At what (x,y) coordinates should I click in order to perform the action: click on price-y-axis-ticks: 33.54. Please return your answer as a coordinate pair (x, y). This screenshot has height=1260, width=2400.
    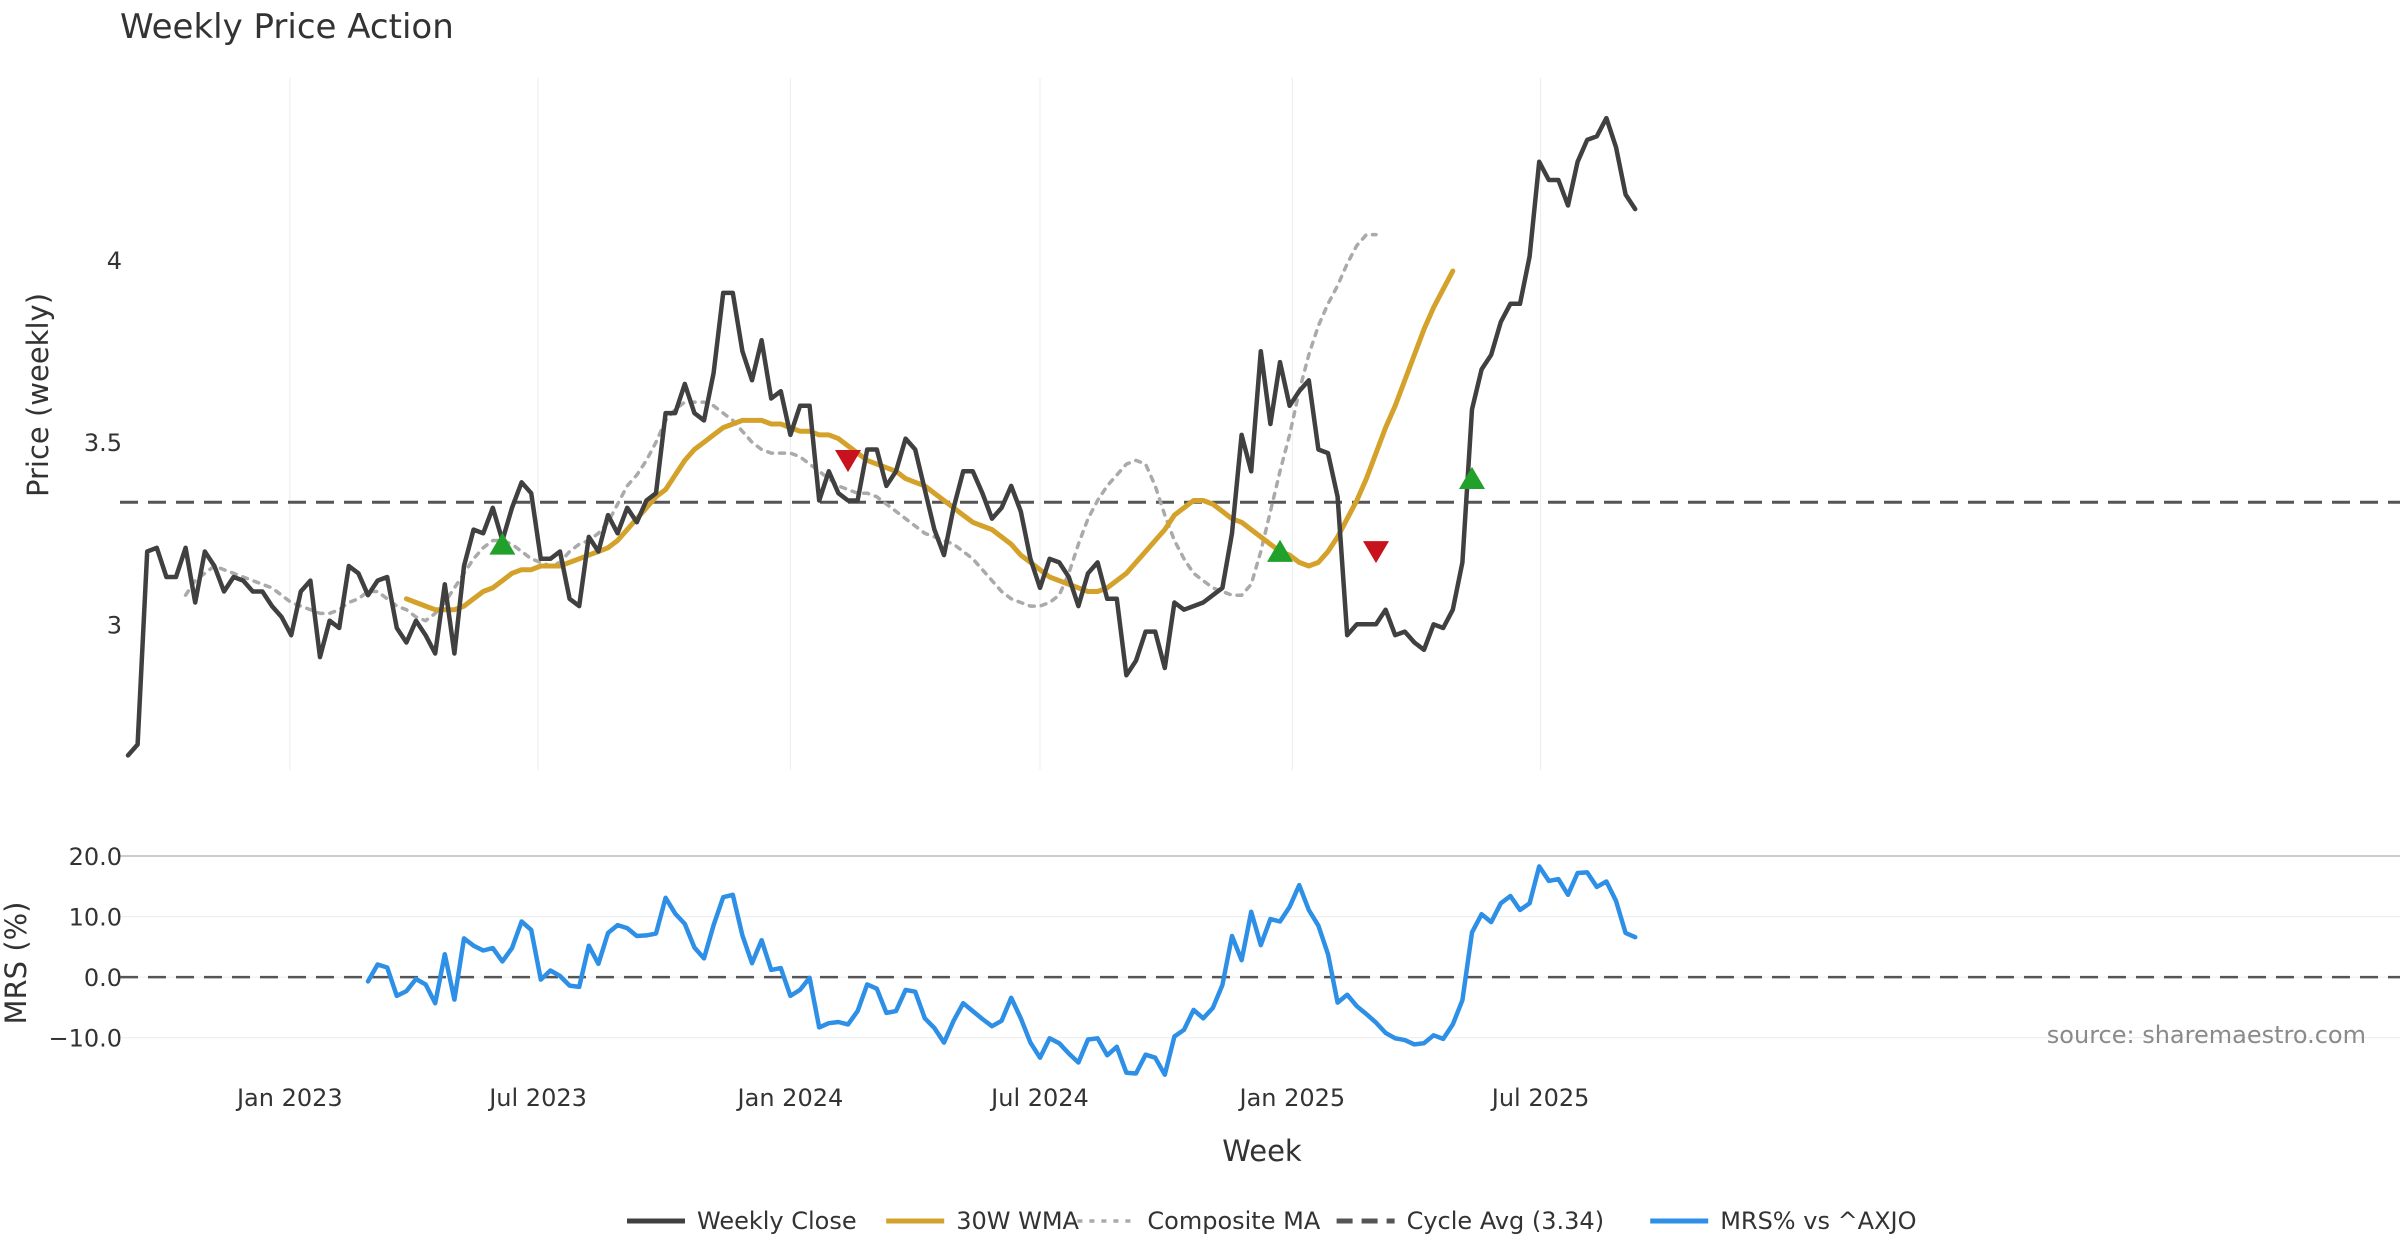
    Looking at the image, I should click on (103, 443).